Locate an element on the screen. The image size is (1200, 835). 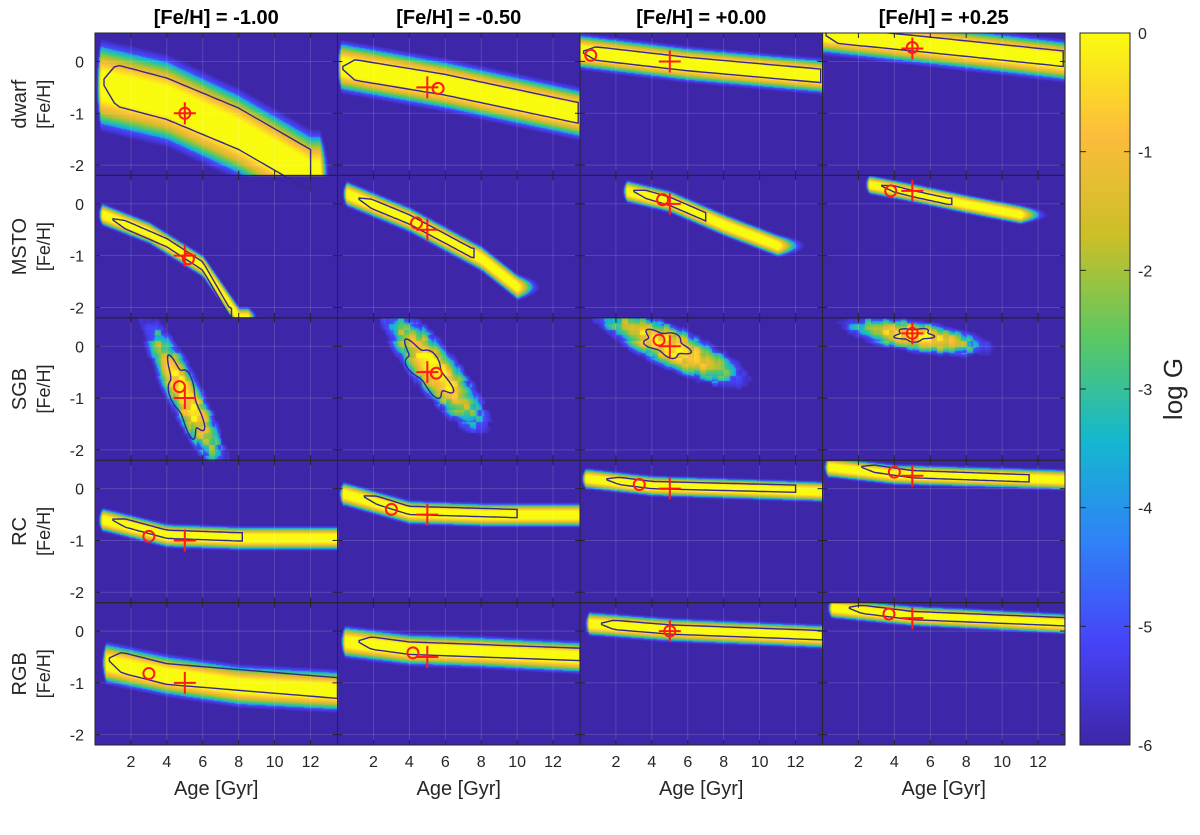
colorbar-tick-label: 0 is located at coordinates (1142, 34).